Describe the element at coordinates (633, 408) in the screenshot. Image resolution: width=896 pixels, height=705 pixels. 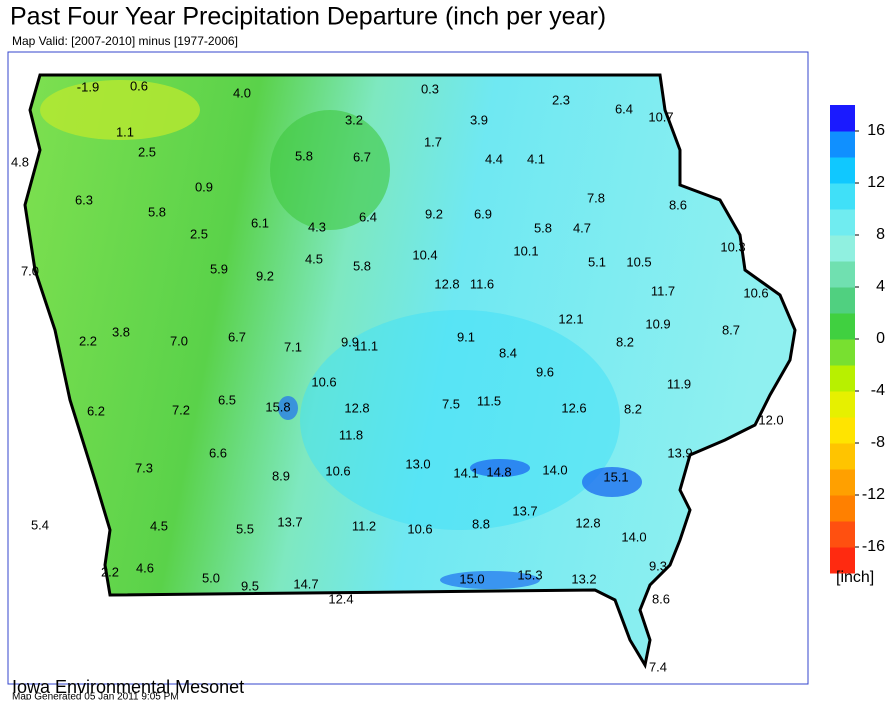
I see `station-value: 8.2` at that location.